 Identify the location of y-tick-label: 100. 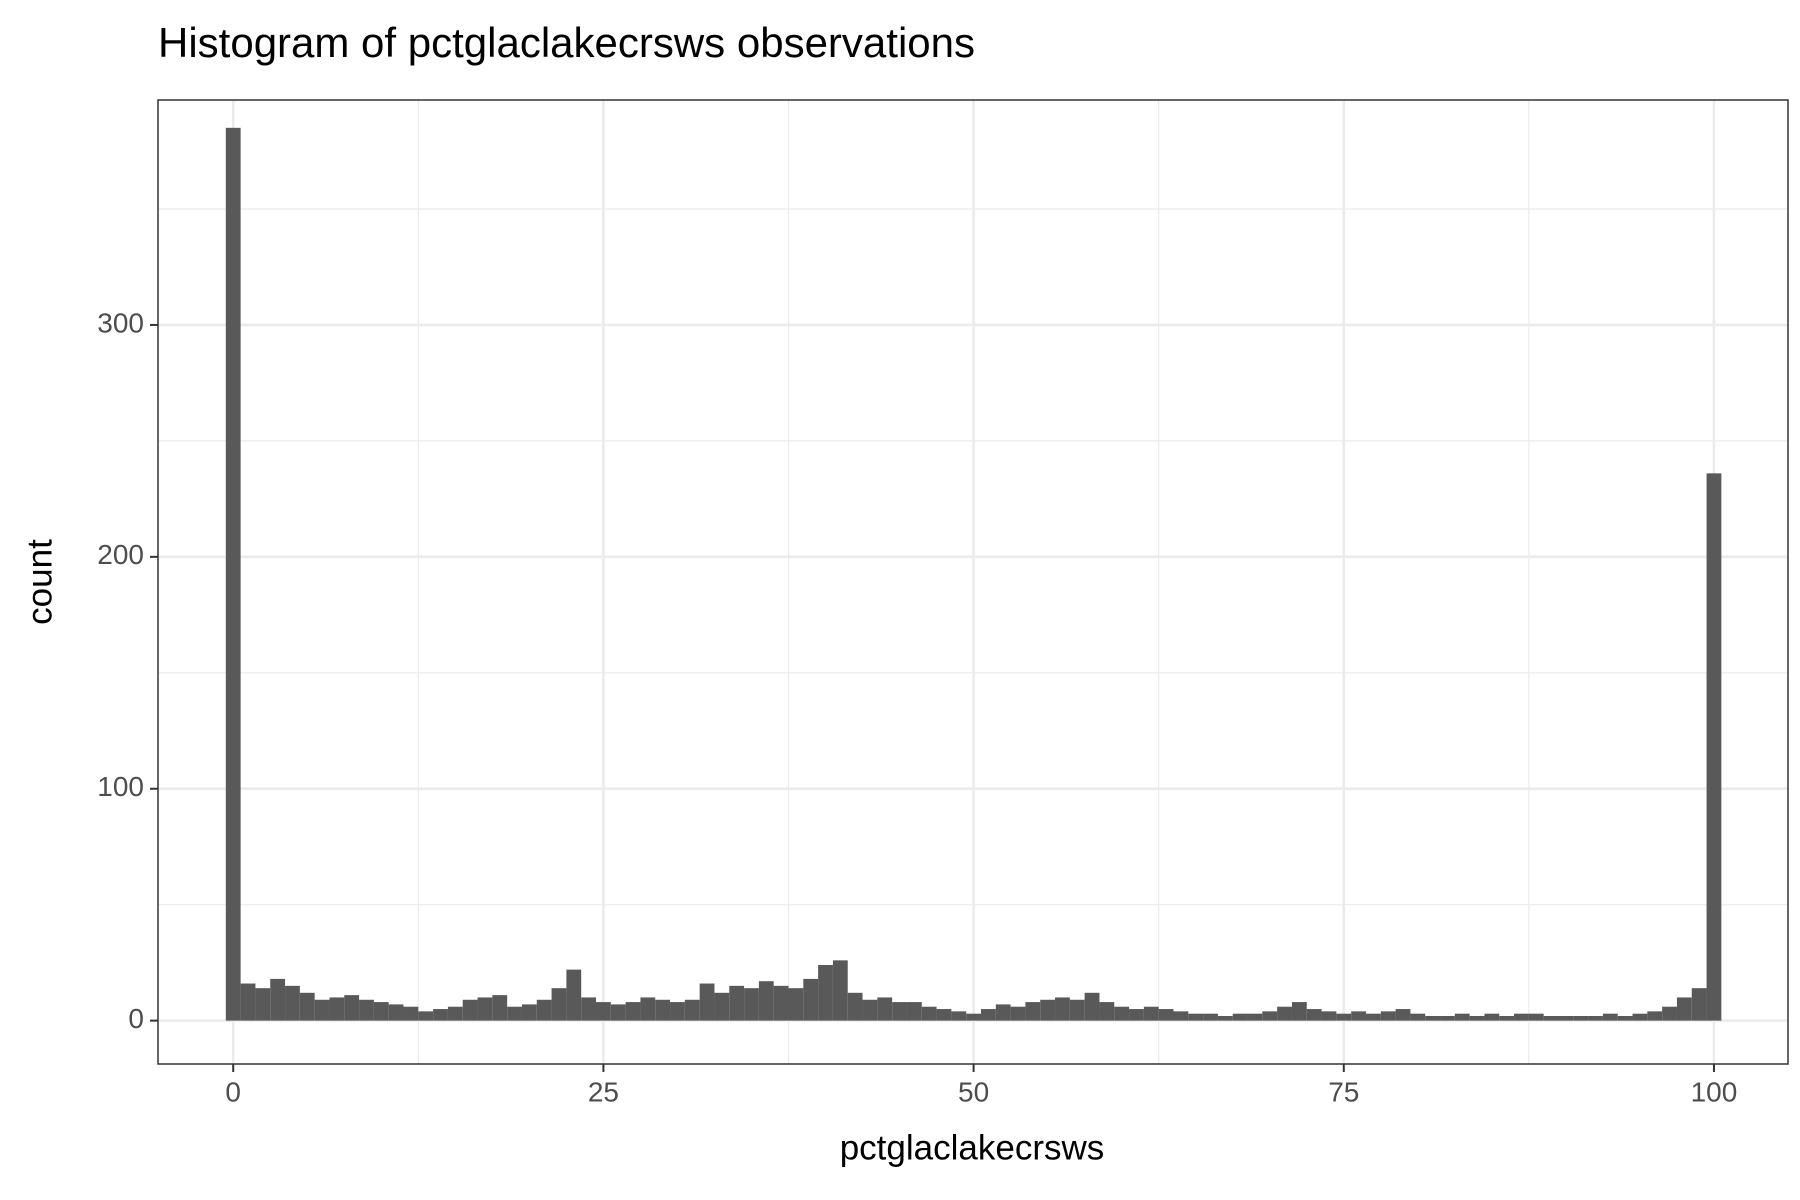
(120, 786).